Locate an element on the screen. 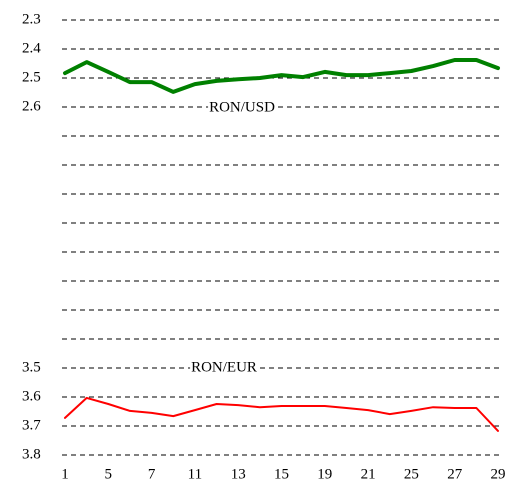 This screenshot has width=510, height=484. y-tick-label: 2.4 is located at coordinates (31, 48).